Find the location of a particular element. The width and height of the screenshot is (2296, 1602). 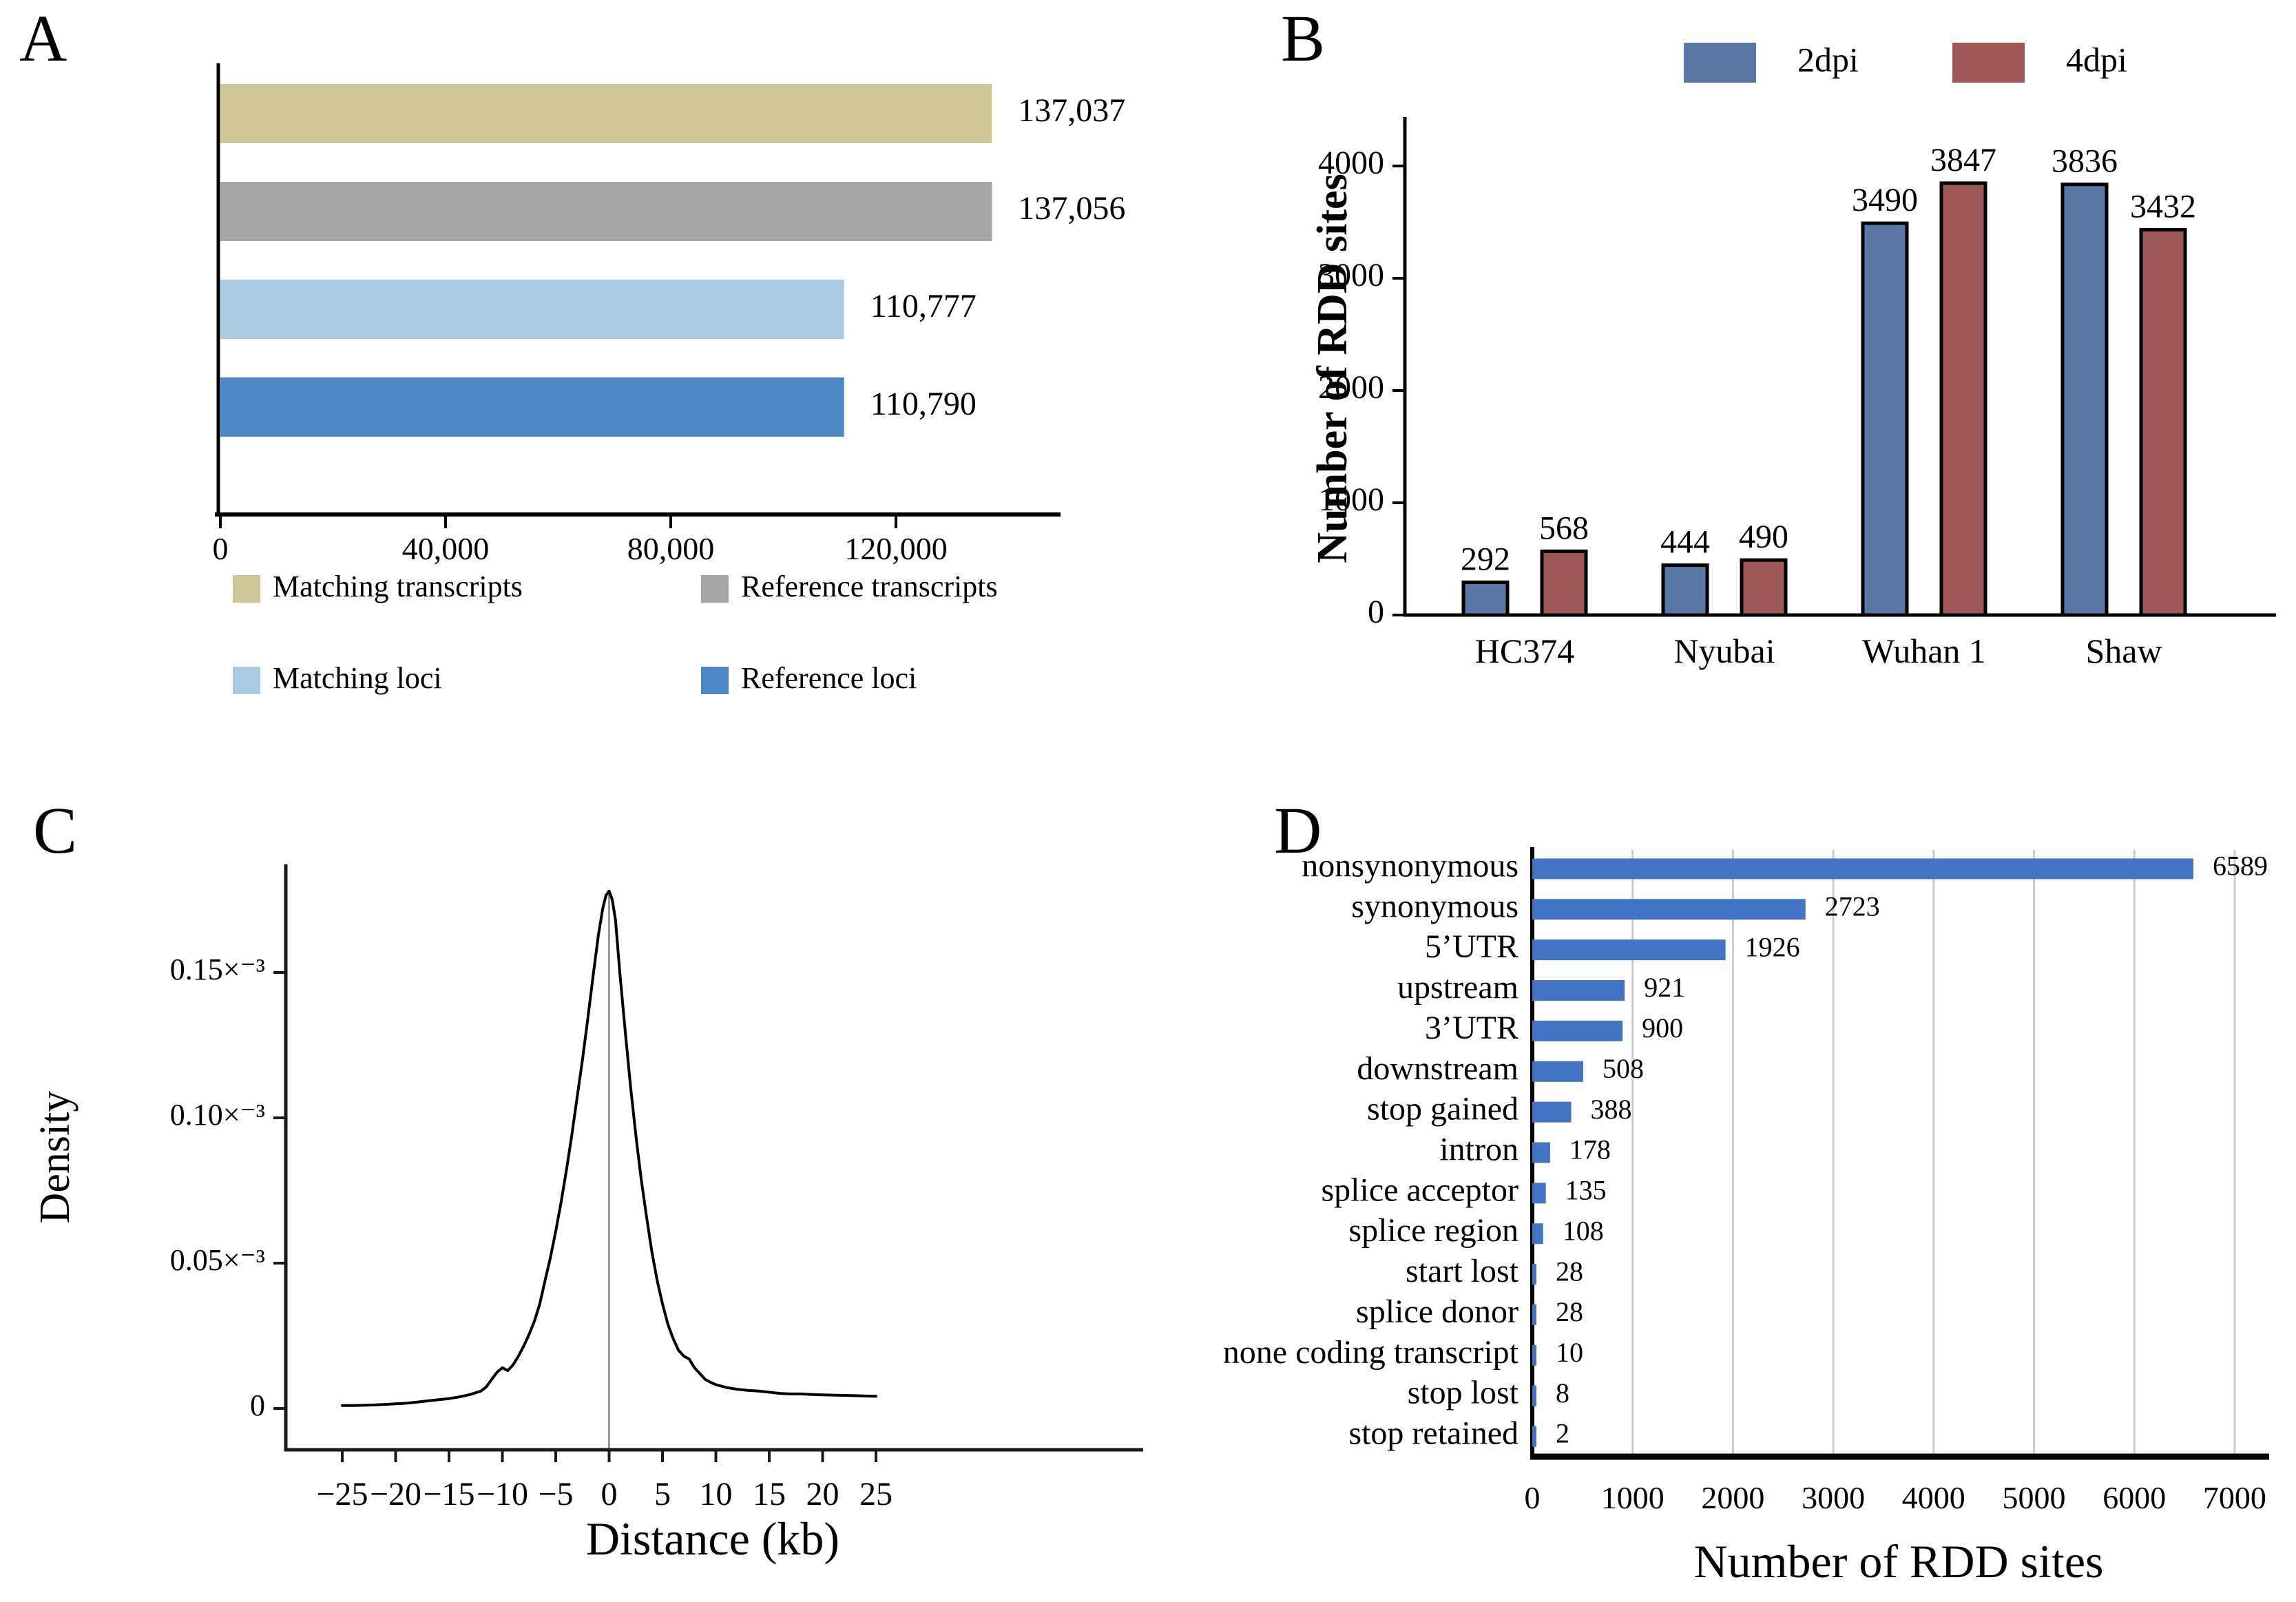

panel-d-bar-value: 6589 is located at coordinates (2240, 866).